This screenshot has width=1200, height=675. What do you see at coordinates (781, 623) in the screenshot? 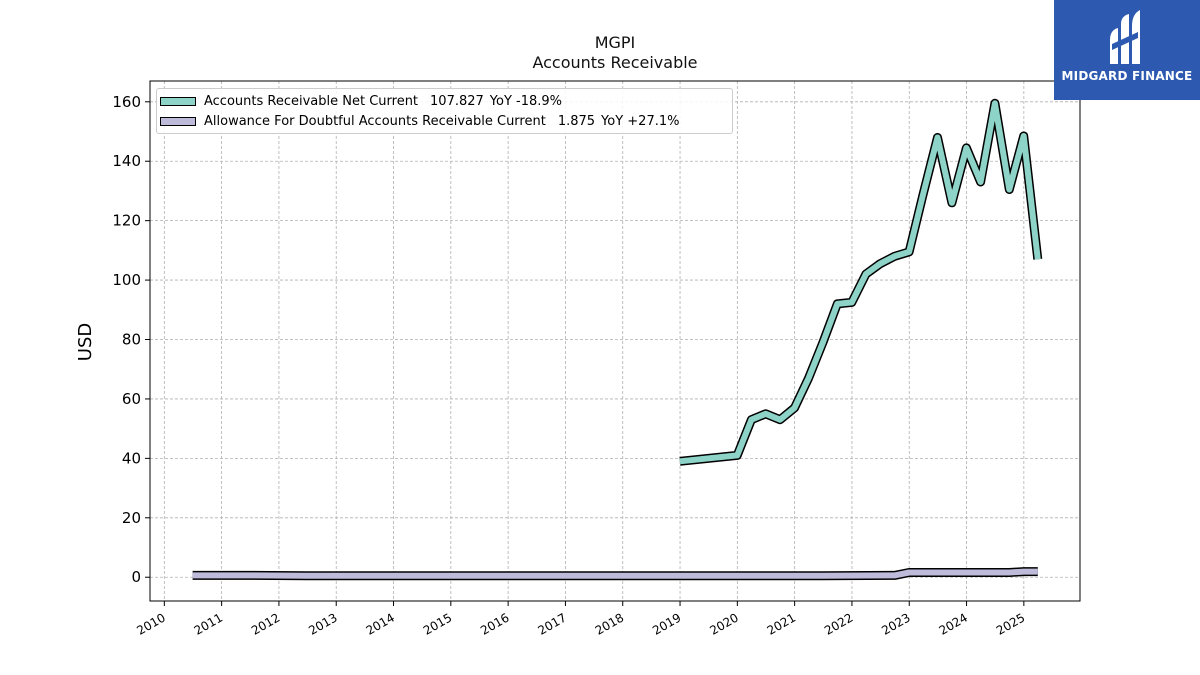
I see `x-tick-label: 2021` at bounding box center [781, 623].